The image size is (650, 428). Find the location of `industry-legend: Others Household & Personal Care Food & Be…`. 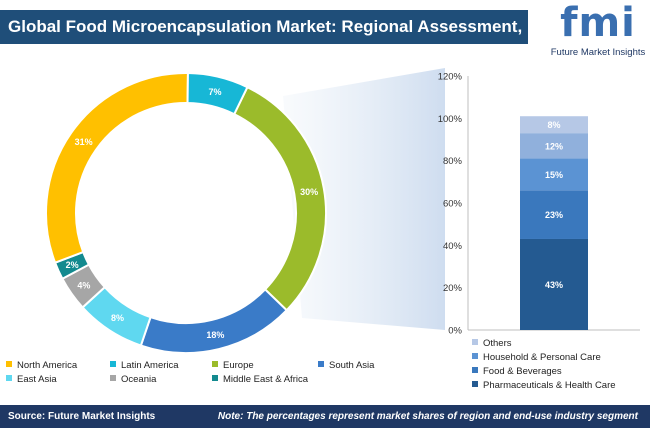

industry-legend: Others Household & Personal Care Food & Be… is located at coordinates (544, 366).